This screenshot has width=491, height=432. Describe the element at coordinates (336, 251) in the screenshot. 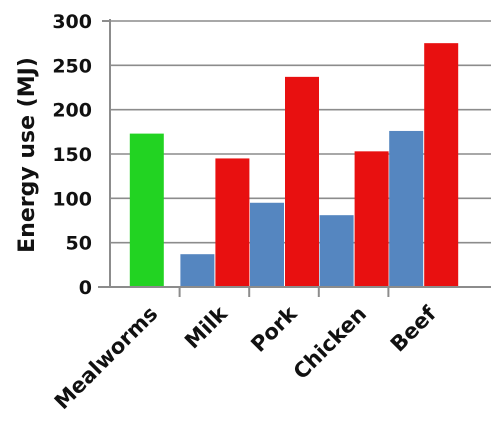

I see `bar-chicken-blue` at that location.